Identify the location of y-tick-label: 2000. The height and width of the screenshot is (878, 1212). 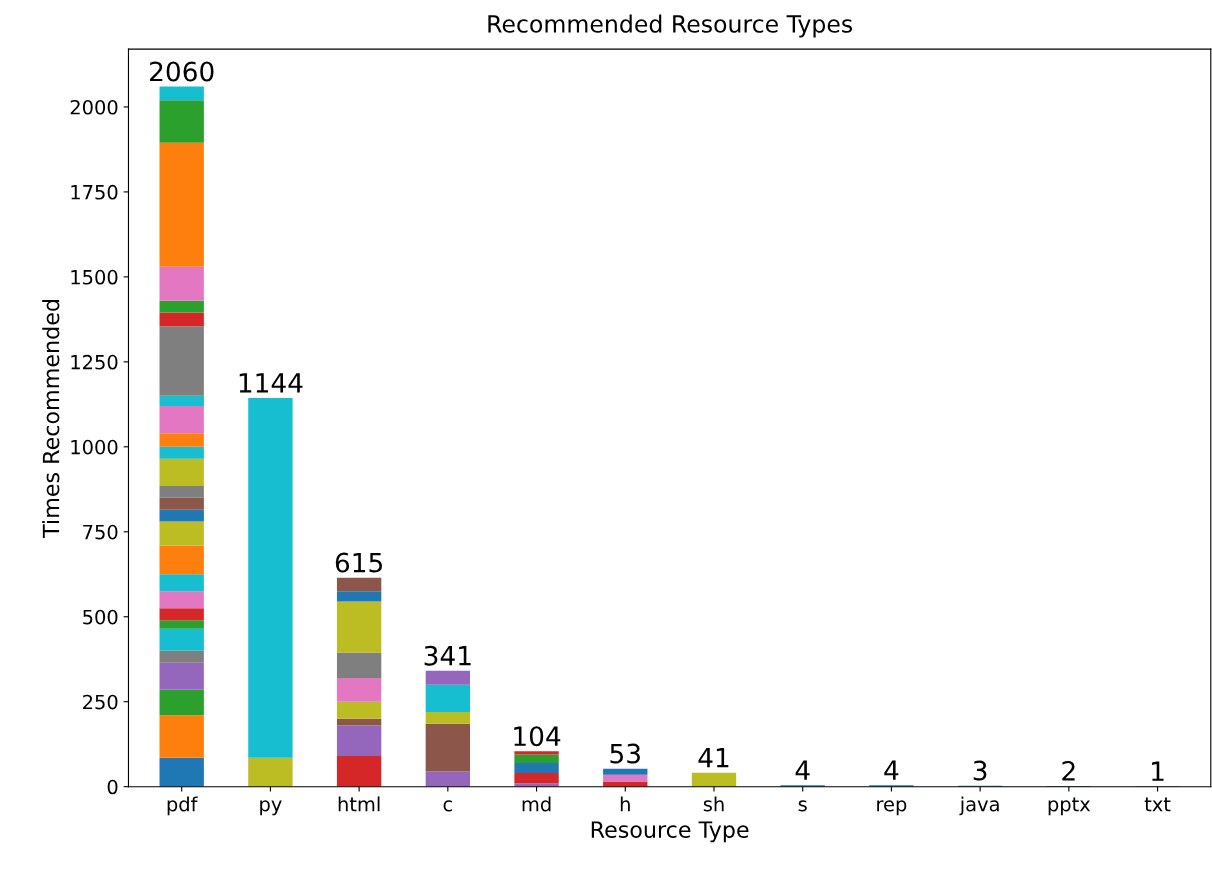
(94, 107).